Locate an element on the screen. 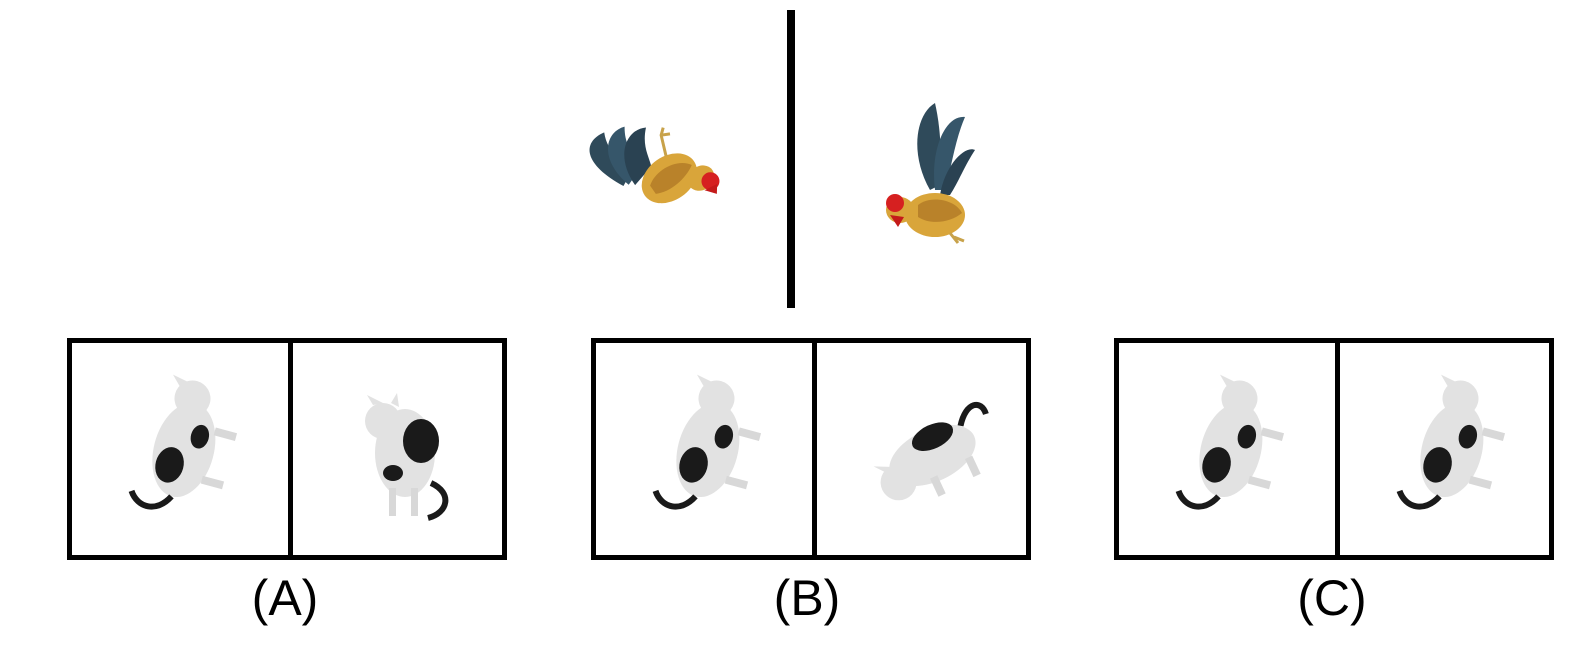  option-a-left-cell is located at coordinates (180, 449).